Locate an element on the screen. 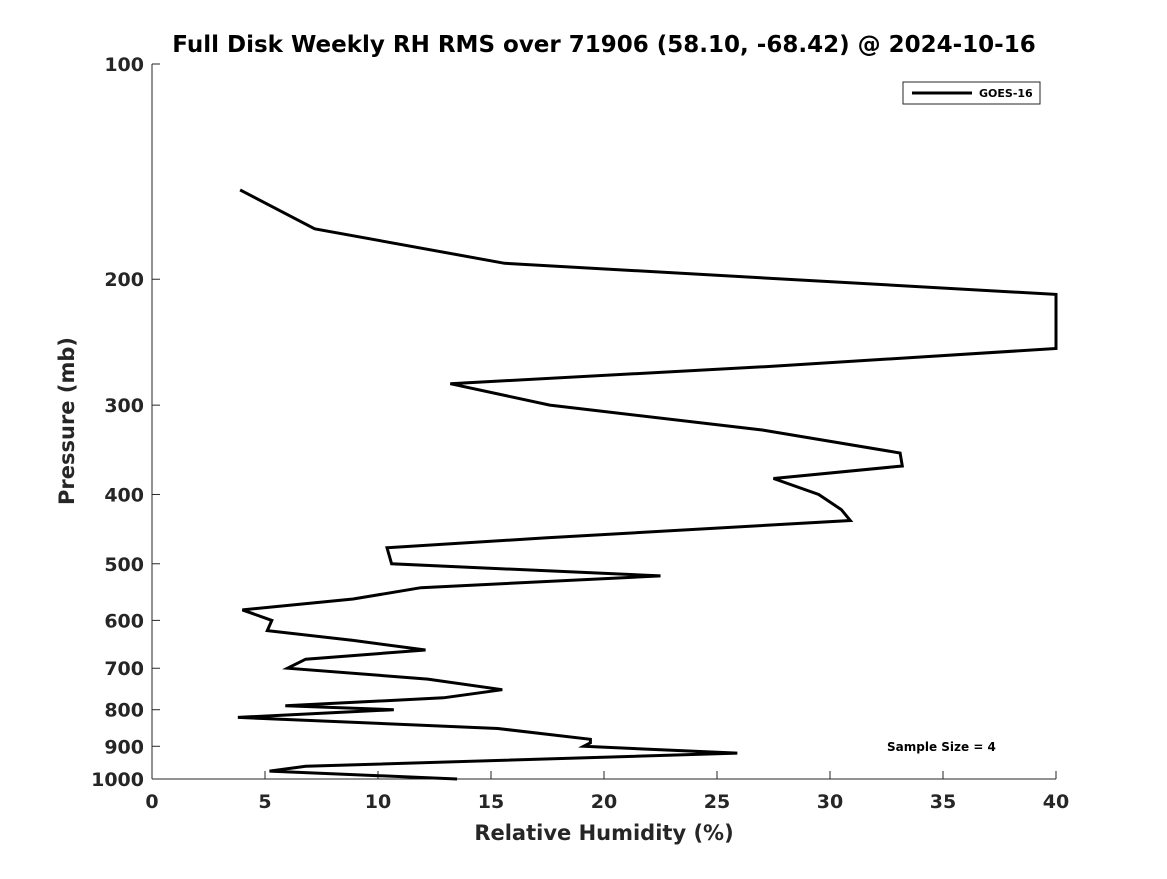 The width and height of the screenshot is (1167, 879). y-tick-label: 700 is located at coordinates (124, 669).